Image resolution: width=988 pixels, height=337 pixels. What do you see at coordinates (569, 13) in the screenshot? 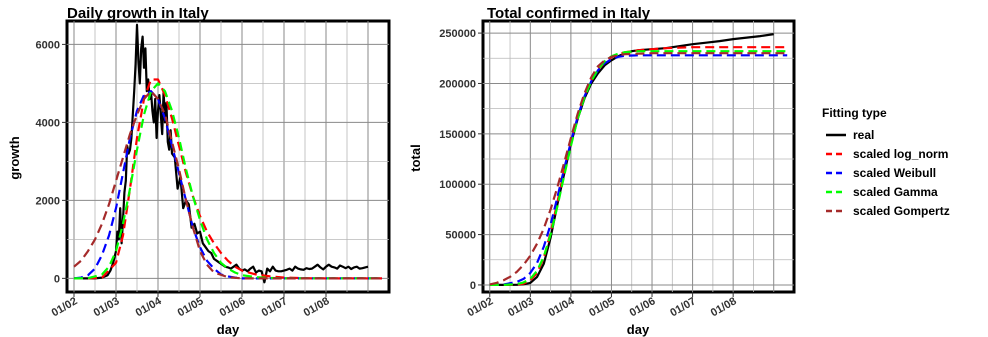
I see `total-confirmed-title: Total confirmed in Italy` at bounding box center [569, 13].